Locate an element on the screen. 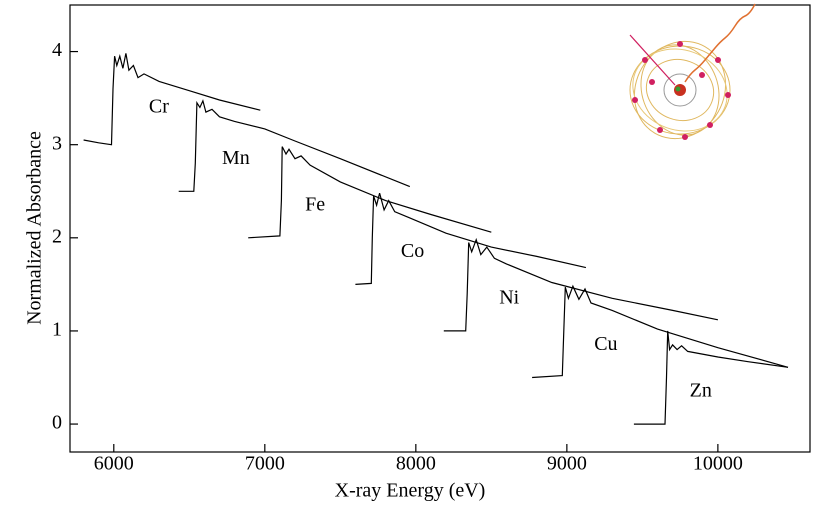 Image resolution: width=819 pixels, height=506 pixels. x-tick-label: 6000 is located at coordinates (114, 464).